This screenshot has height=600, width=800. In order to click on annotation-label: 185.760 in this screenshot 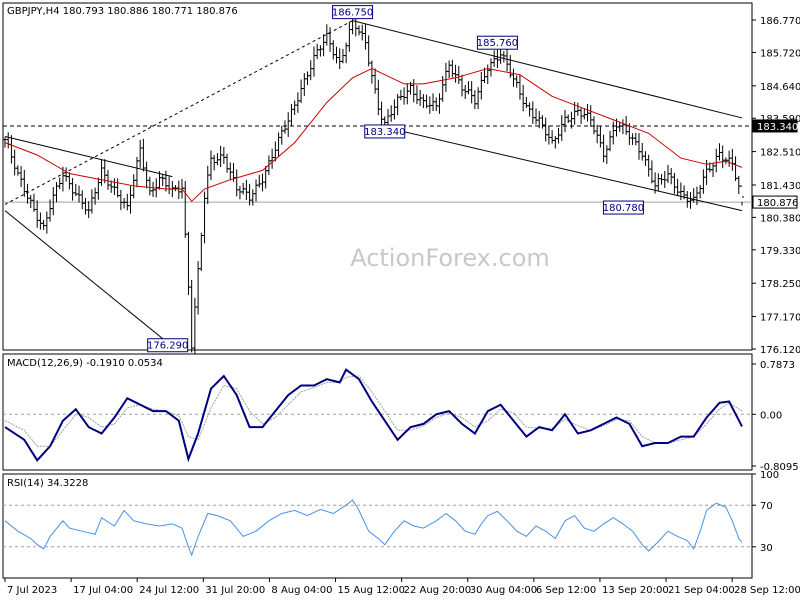, I will do `click(497, 43)`.